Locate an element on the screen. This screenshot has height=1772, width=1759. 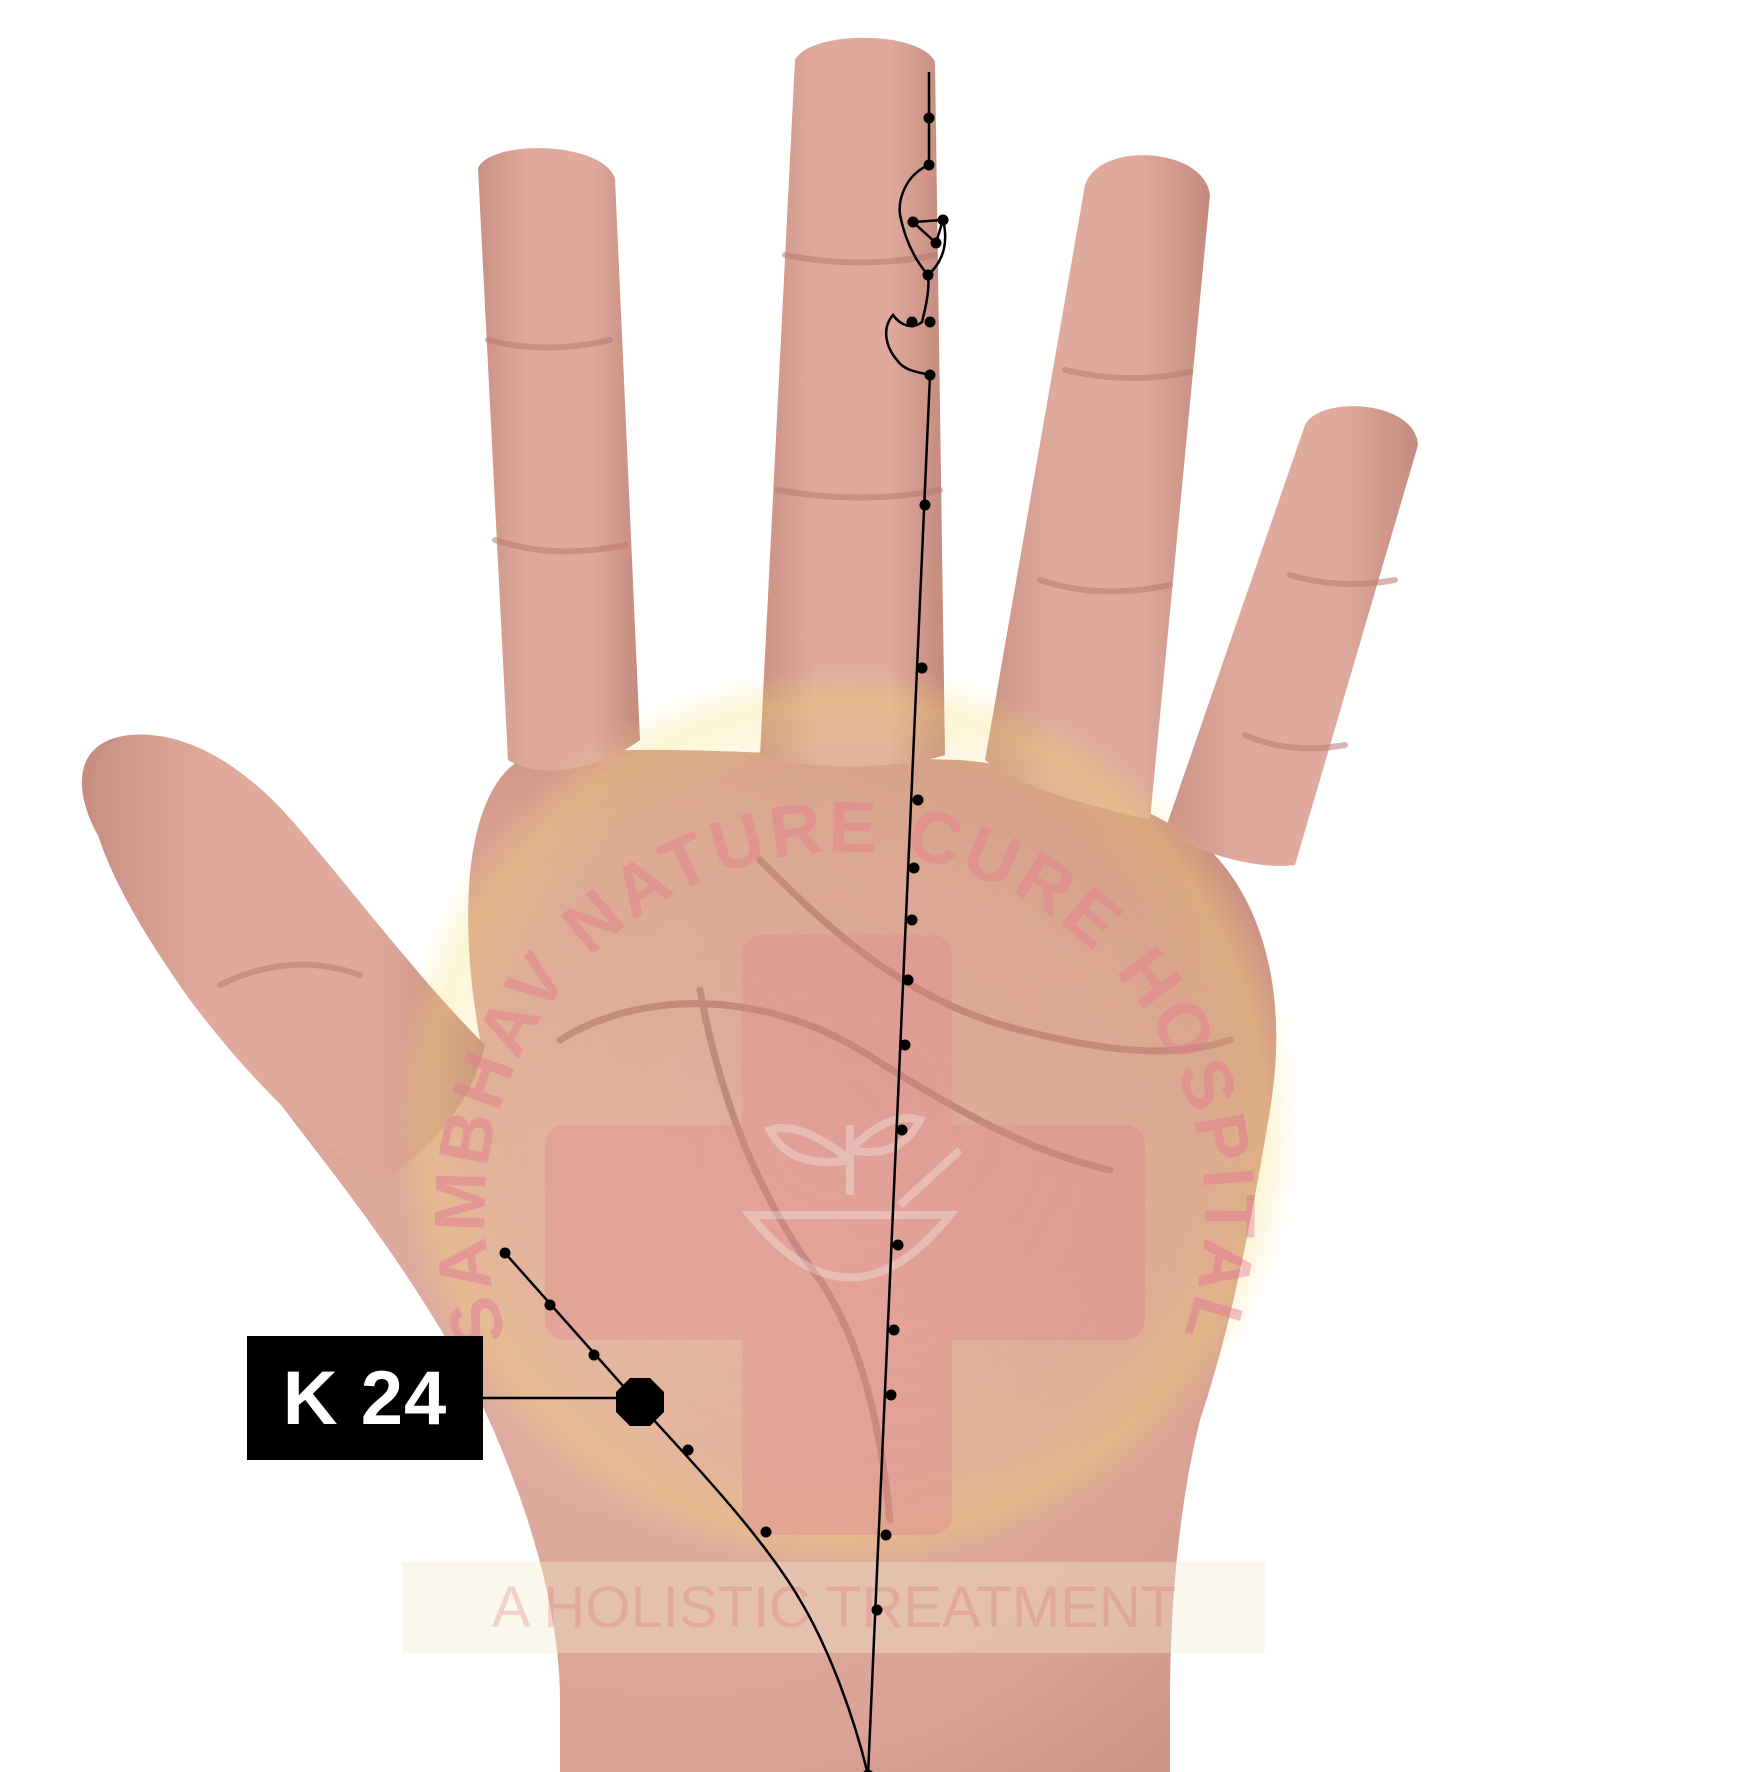
index-finger is located at coordinates (559, 459).